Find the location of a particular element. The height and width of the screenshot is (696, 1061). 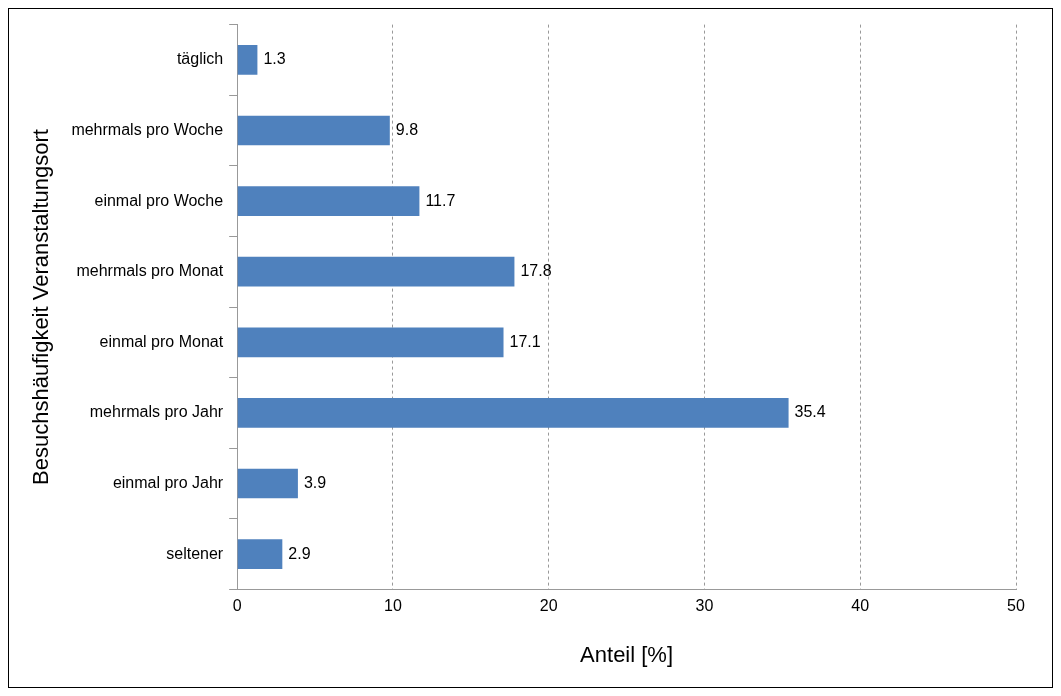

y-axis-title: Besuchshäufigkeit Veranstaltungsort is located at coordinates (41, 307).